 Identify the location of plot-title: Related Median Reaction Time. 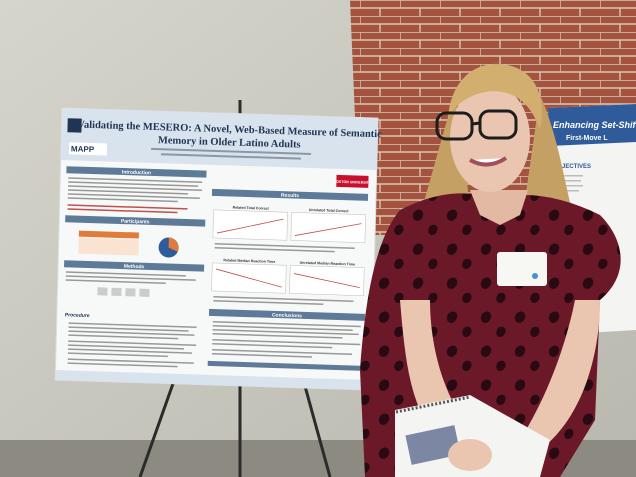
(249, 261).